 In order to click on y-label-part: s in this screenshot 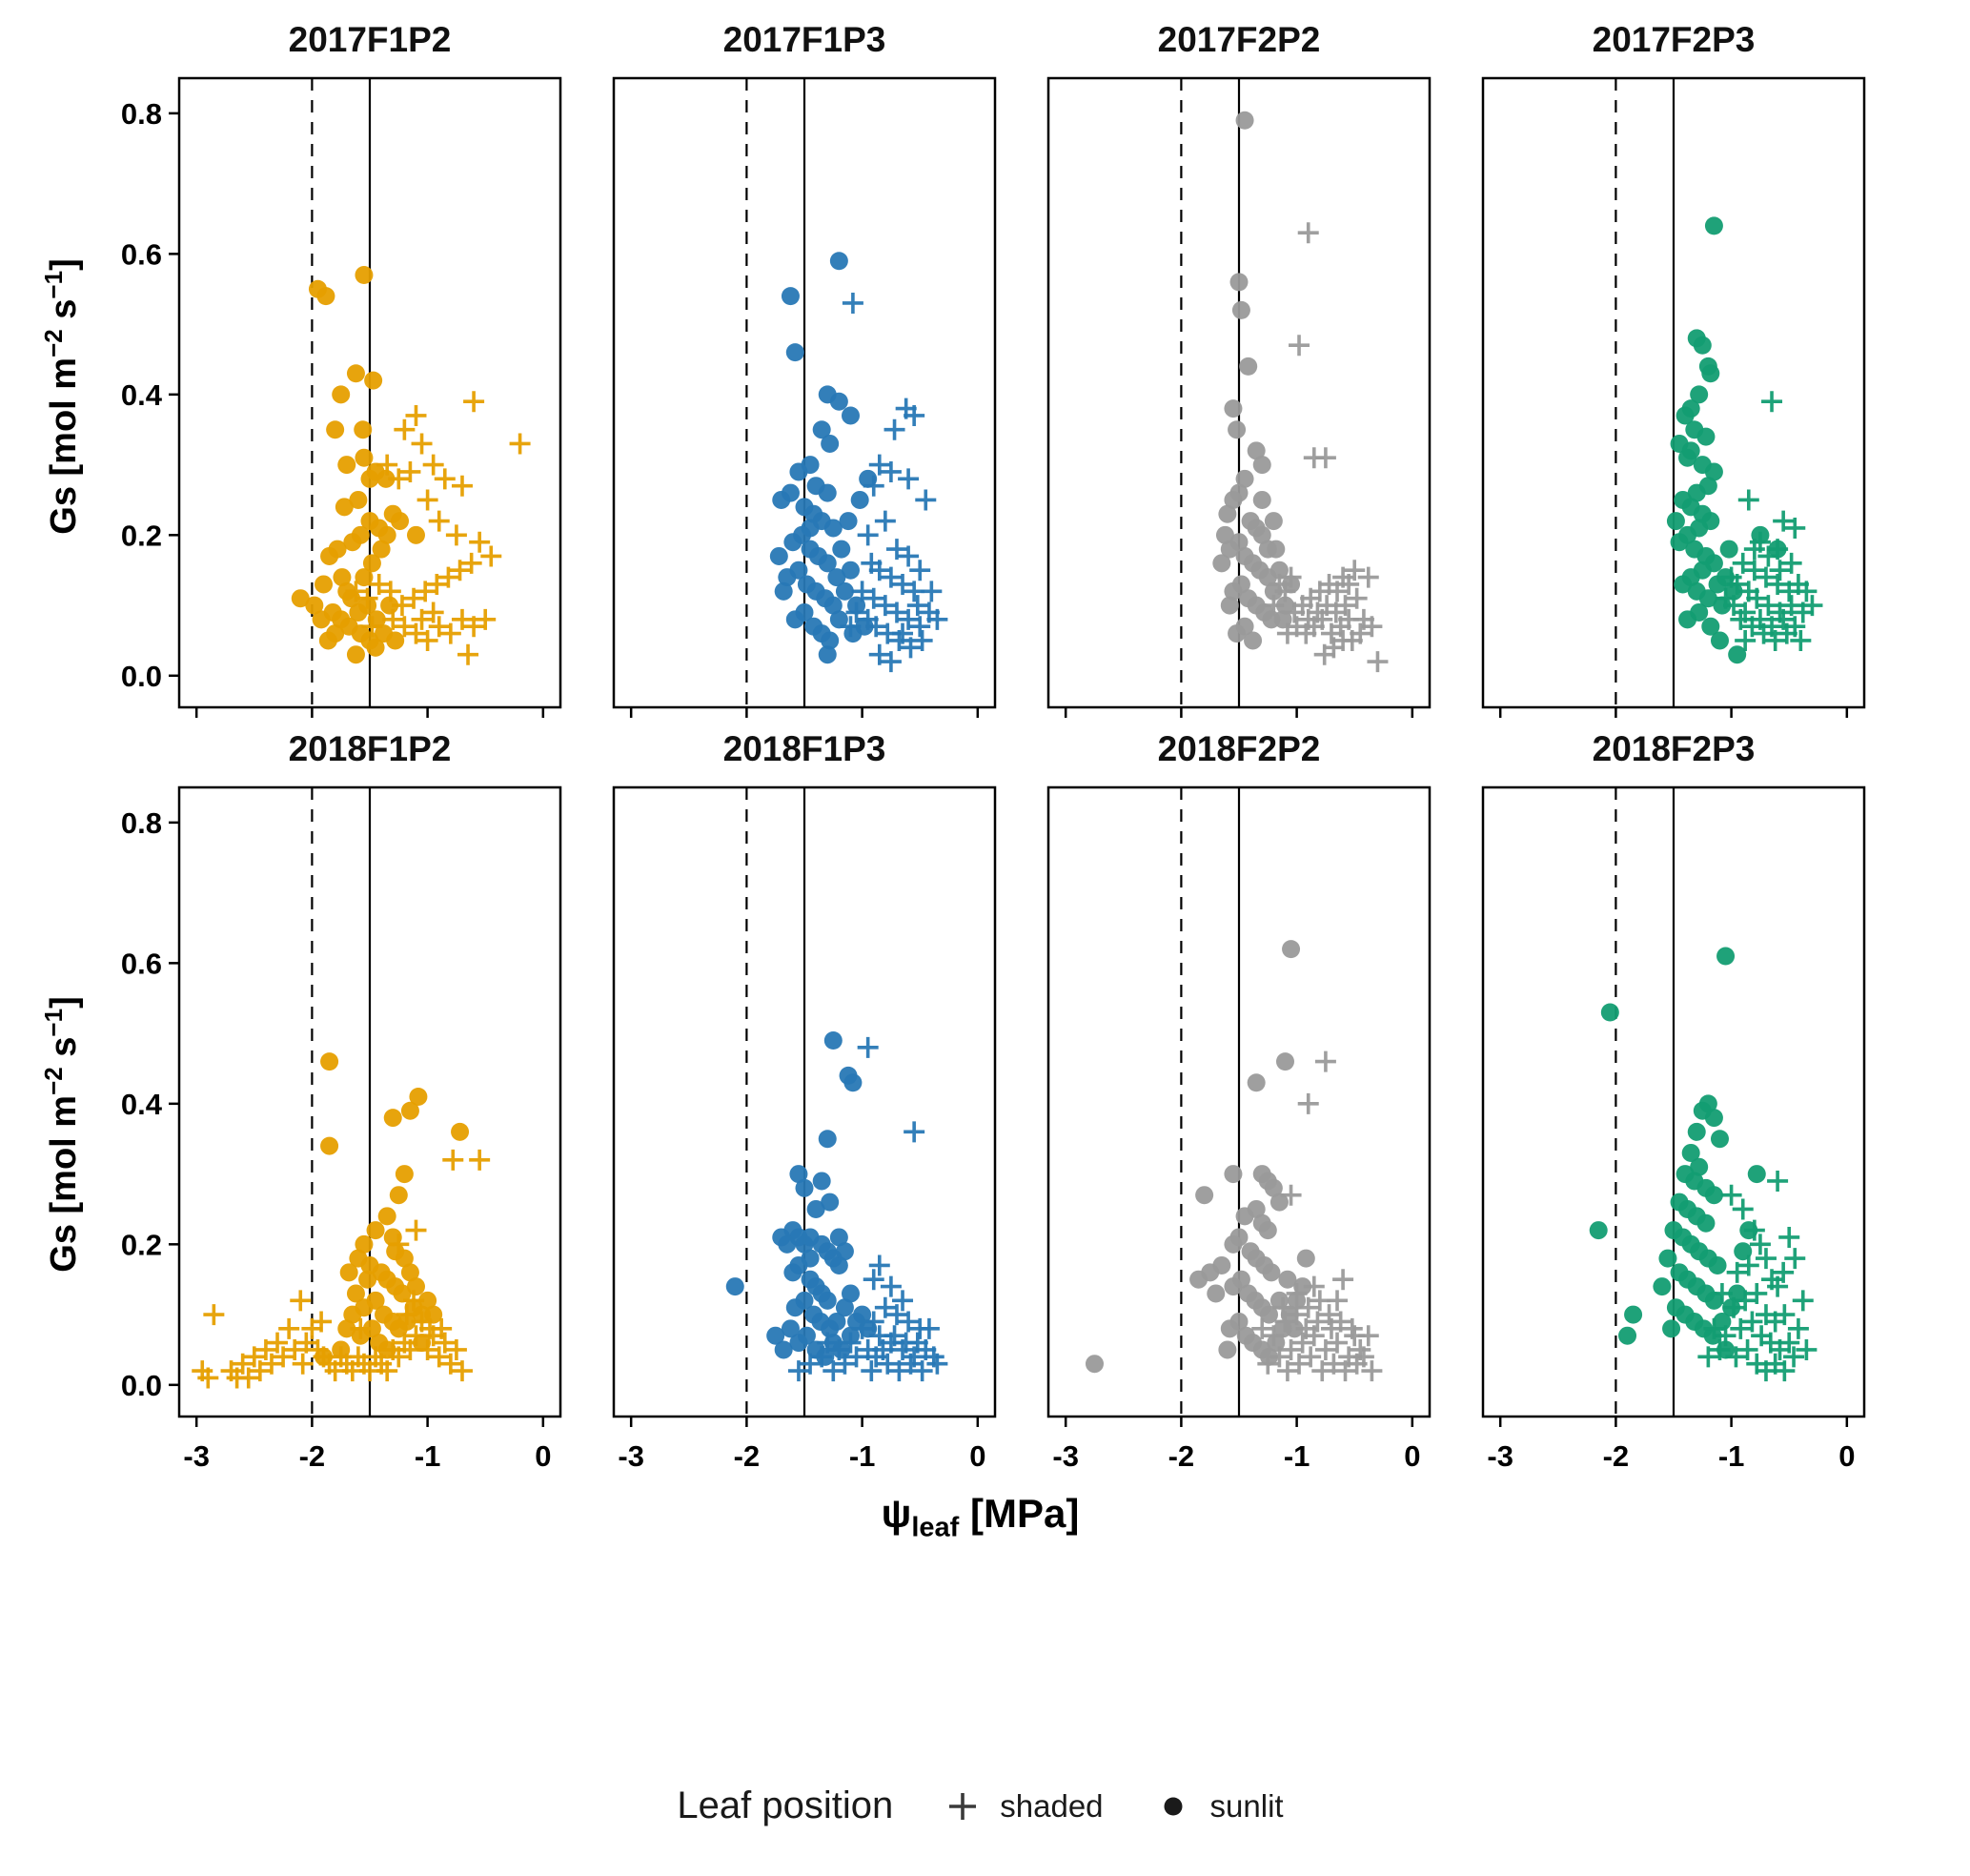, I will do `click(63, 314)`.